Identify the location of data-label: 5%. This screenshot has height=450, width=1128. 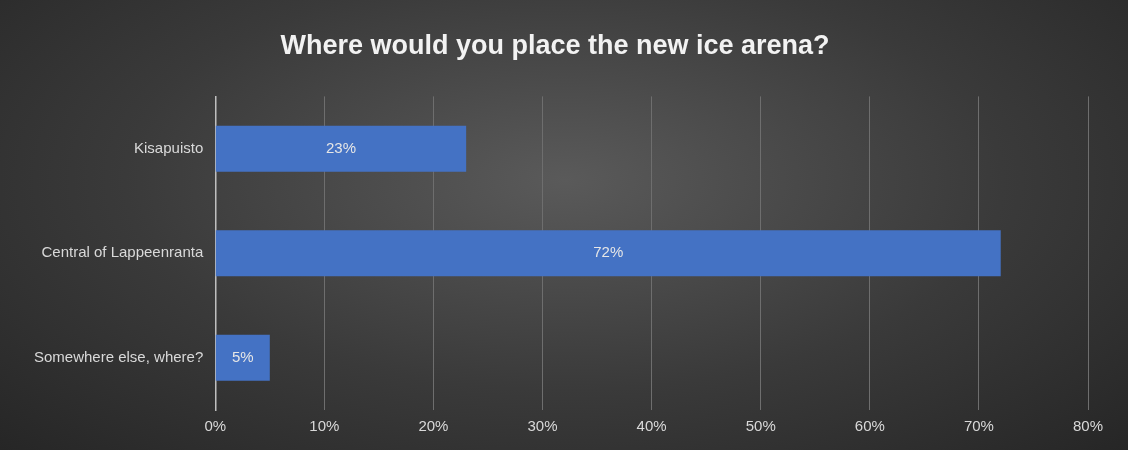
(242, 356).